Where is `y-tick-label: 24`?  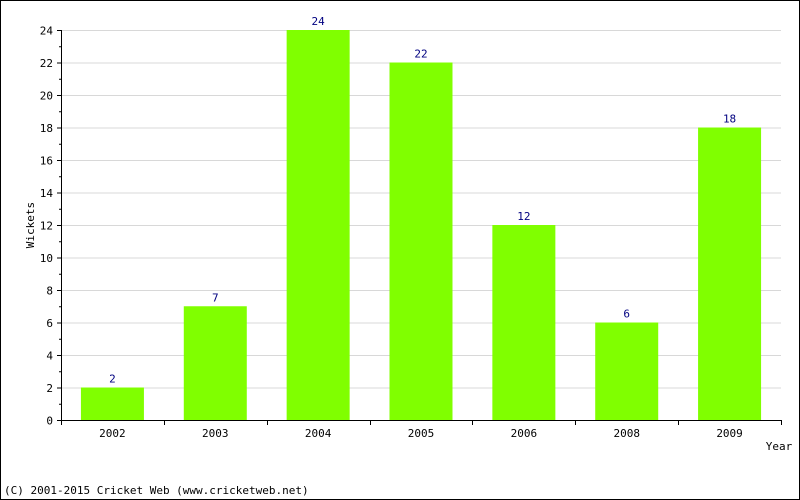
y-tick-label: 24 is located at coordinates (47, 31).